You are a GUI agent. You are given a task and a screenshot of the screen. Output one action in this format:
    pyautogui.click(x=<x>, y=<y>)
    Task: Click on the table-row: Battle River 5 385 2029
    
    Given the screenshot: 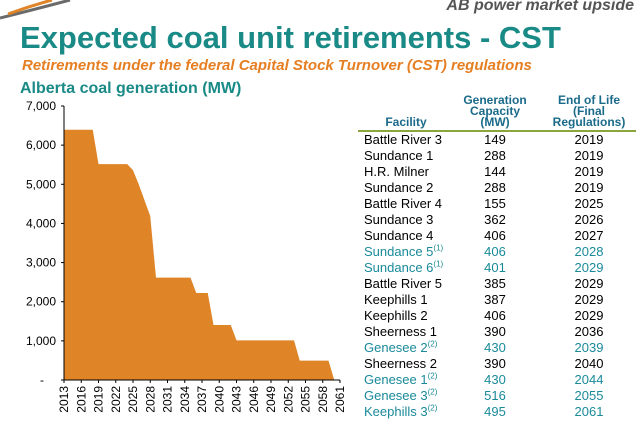 What is the action you would take?
    pyautogui.click(x=497, y=284)
    